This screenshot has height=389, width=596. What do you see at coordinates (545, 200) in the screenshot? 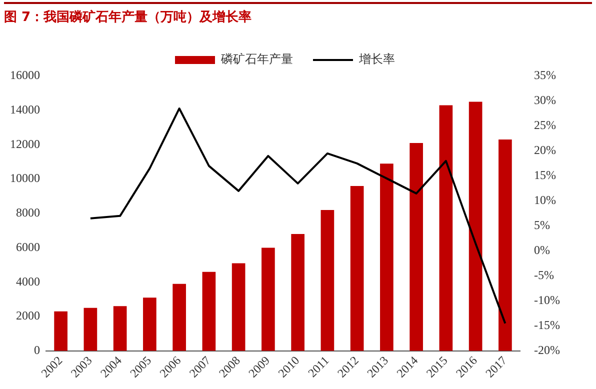
I see `y2-tick-label: 10%` at bounding box center [545, 200].